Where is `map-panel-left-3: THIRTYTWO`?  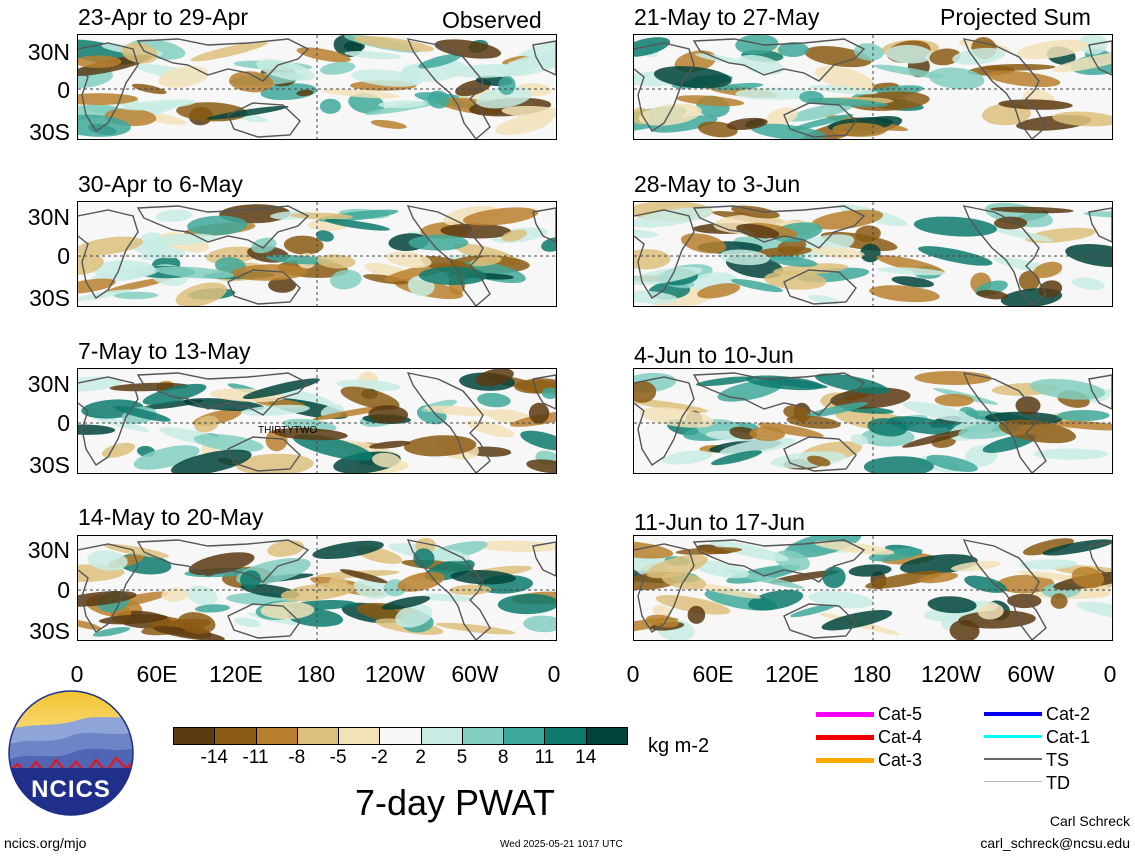
map-panel-left-3: THIRTYTWO is located at coordinates (317, 421).